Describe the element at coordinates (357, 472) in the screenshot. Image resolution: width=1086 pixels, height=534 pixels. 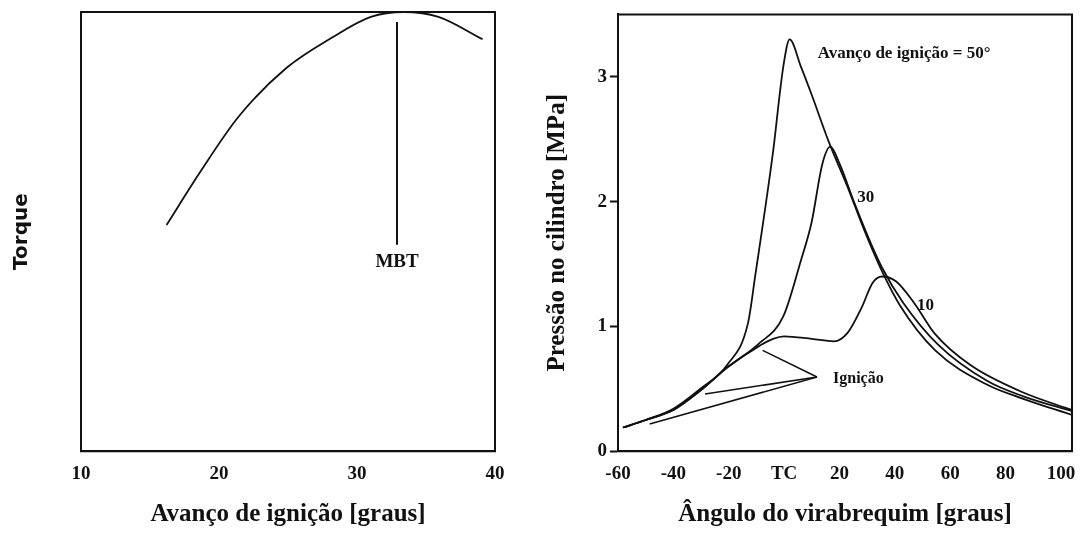
I see `x-tick-label: 30` at that location.